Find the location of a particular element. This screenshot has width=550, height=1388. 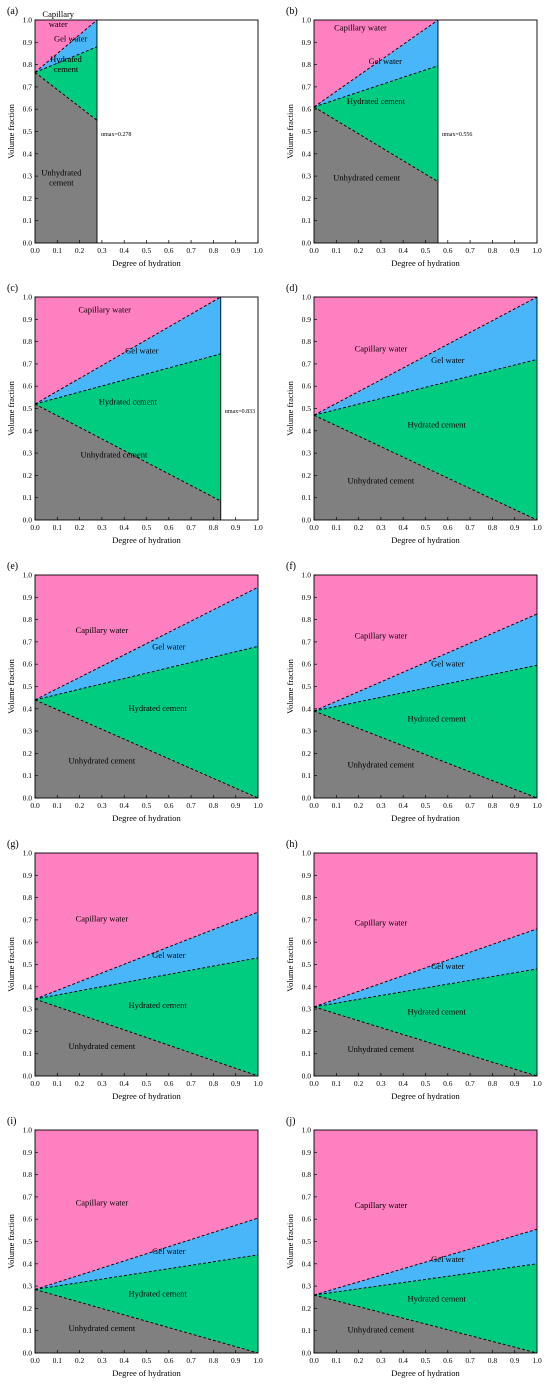

y-tick-label: 0.0 is located at coordinates (307, 243).